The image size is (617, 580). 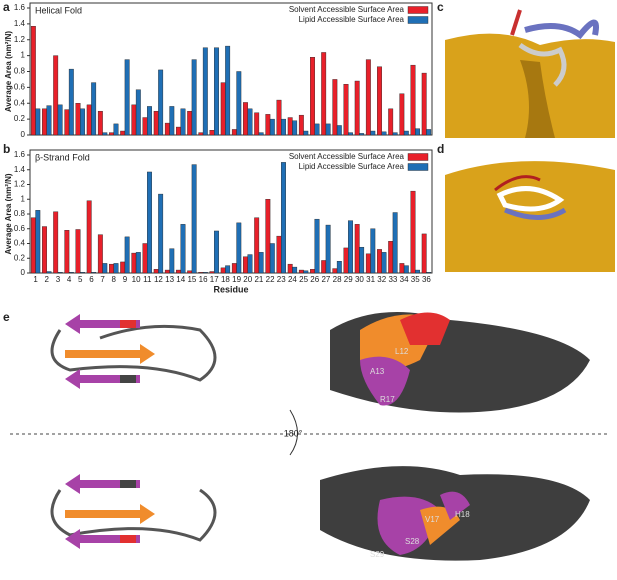 I want to click on x-tick-label: 5, so click(x=80, y=279).